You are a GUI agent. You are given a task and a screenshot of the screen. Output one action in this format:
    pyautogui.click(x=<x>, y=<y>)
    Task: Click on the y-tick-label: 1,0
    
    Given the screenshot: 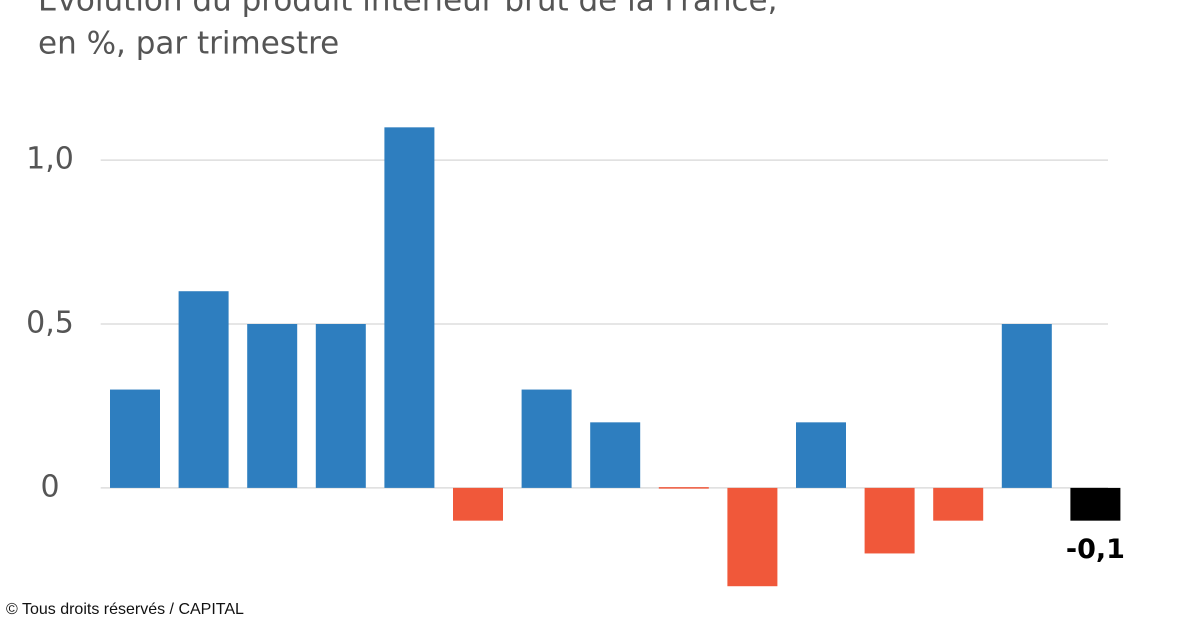 What is the action you would take?
    pyautogui.click(x=50, y=159)
    